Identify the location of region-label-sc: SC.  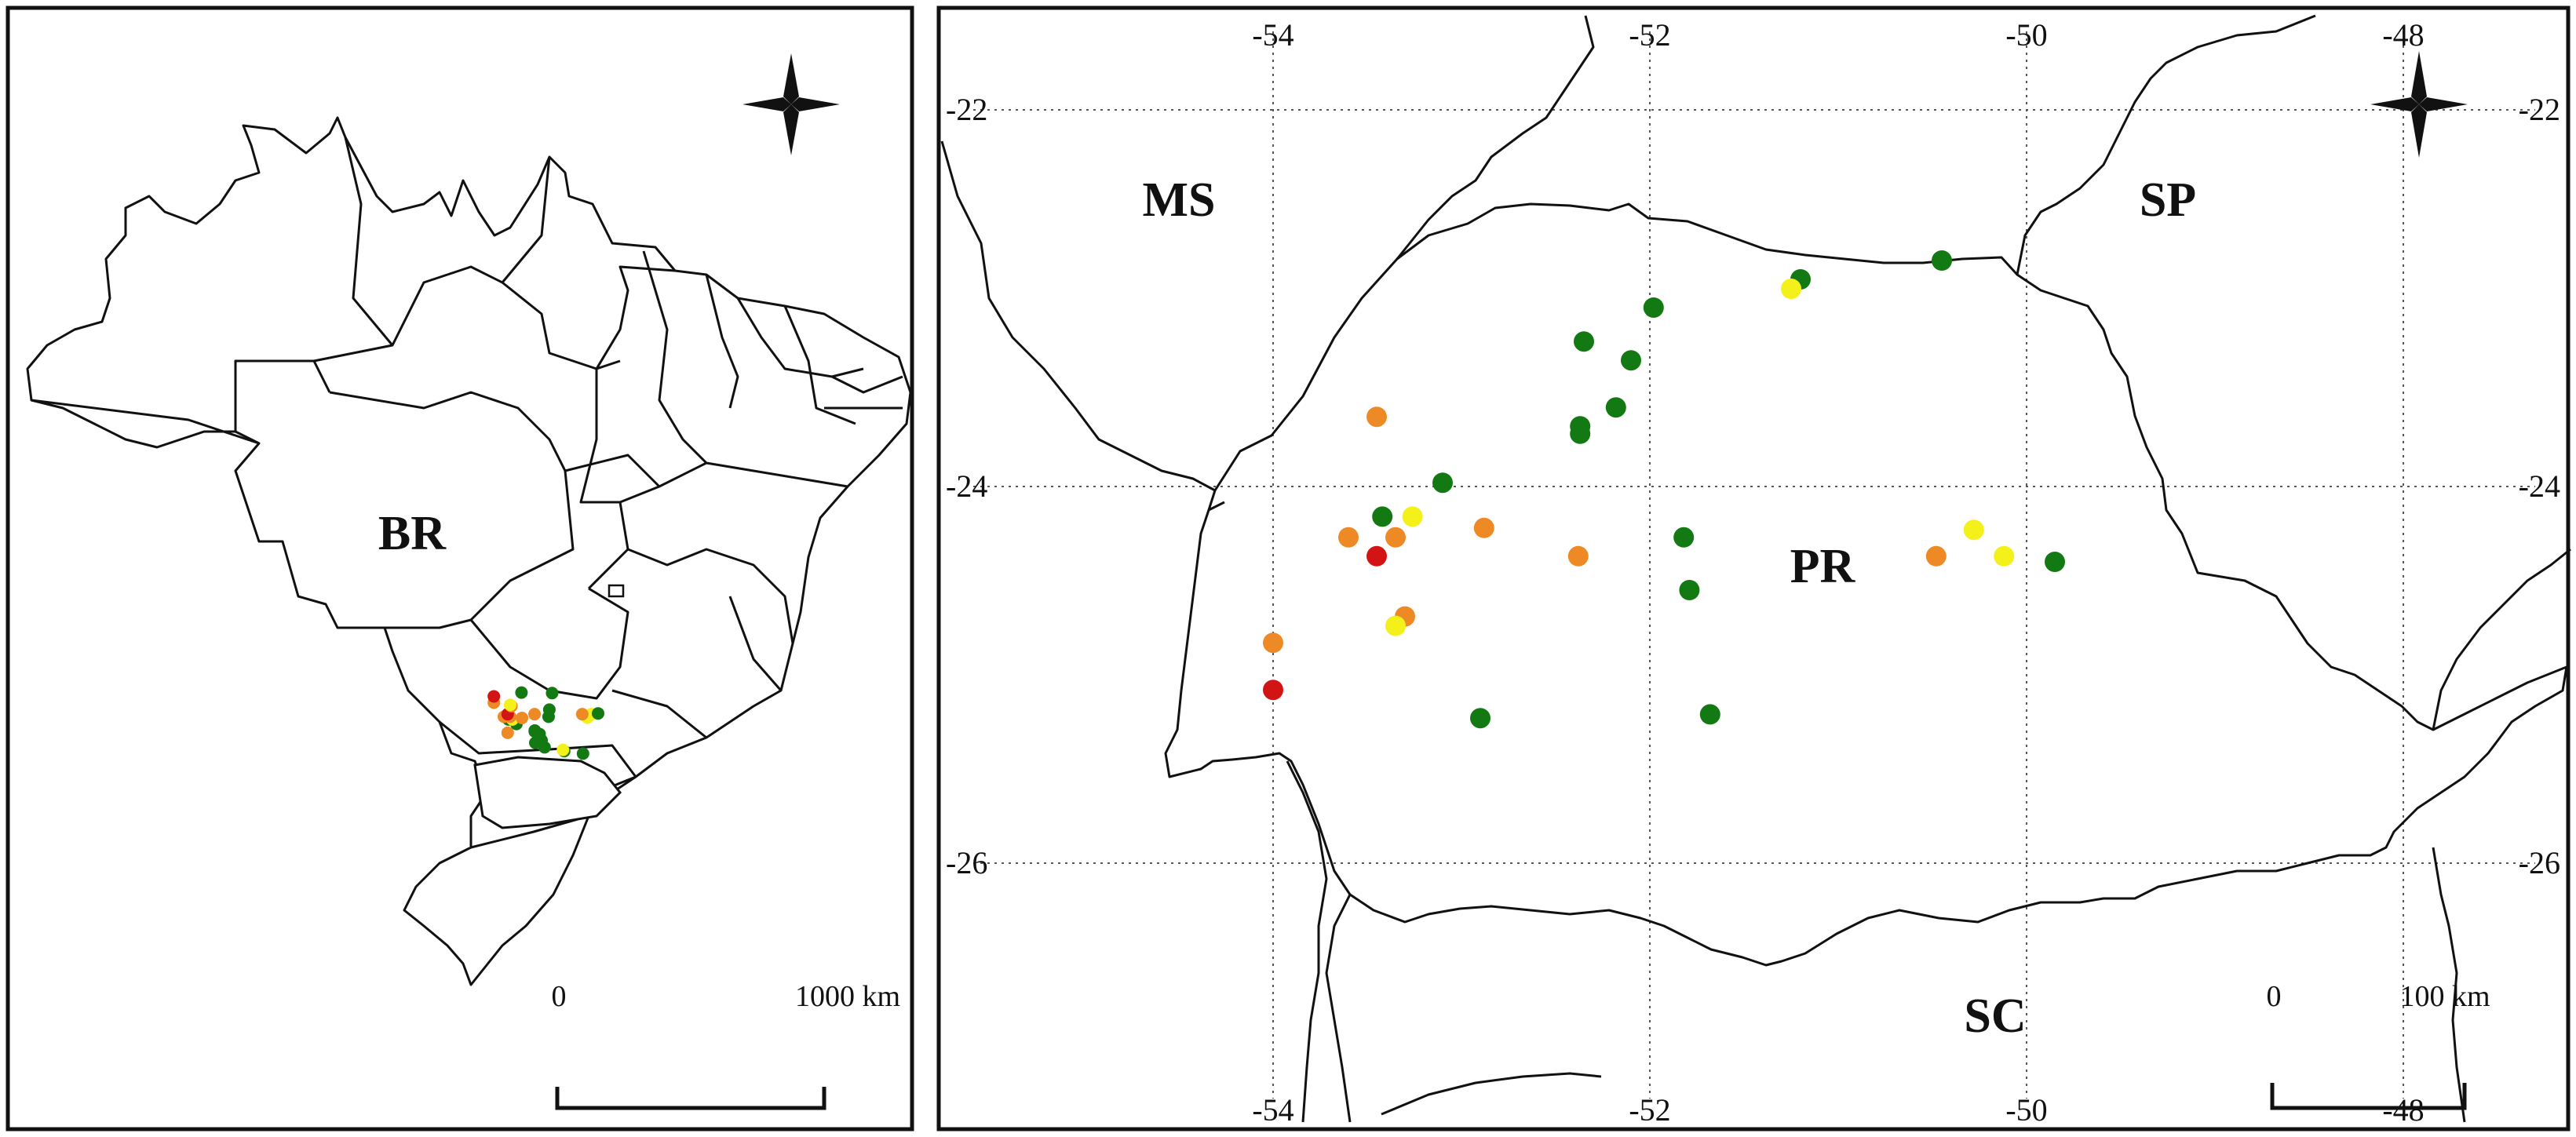
(1995, 1016).